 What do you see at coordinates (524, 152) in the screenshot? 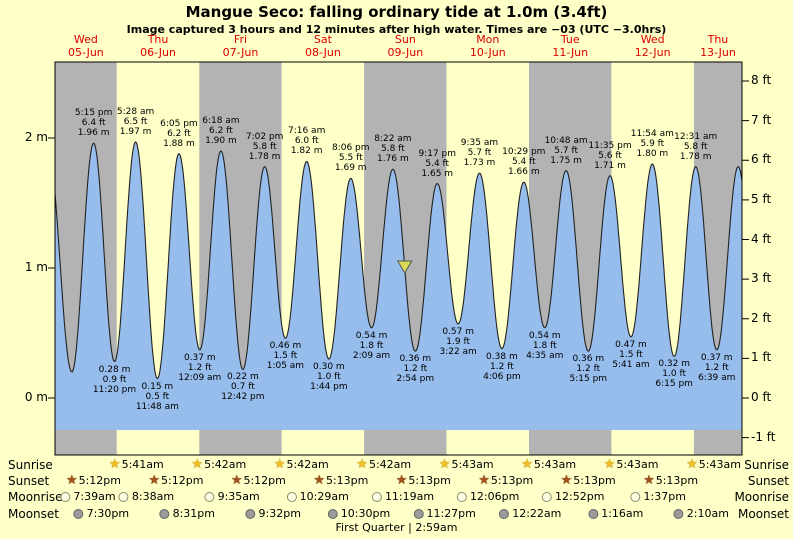
I see `tide-label-line: 10:29 pm` at bounding box center [524, 152].